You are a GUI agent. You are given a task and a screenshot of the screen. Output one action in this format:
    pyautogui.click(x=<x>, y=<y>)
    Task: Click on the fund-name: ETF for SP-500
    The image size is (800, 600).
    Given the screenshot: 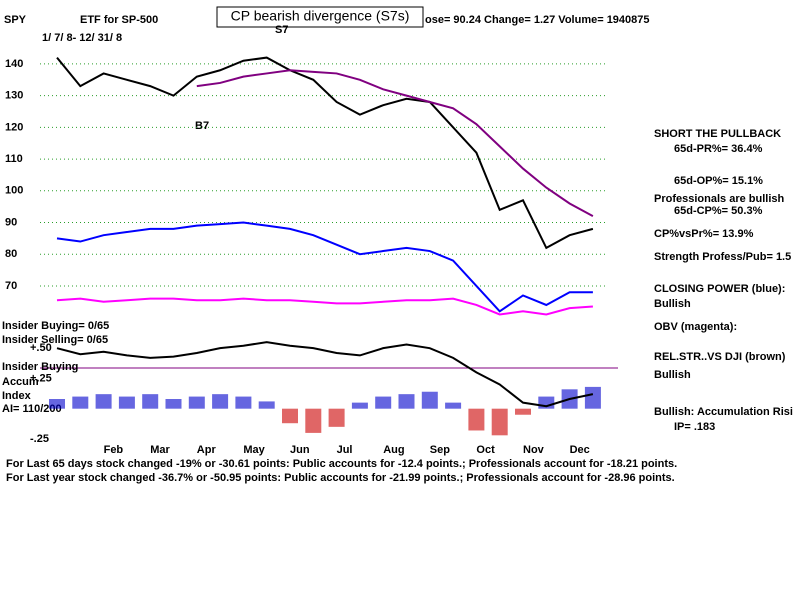 What is the action you would take?
    pyautogui.click(x=119, y=20)
    